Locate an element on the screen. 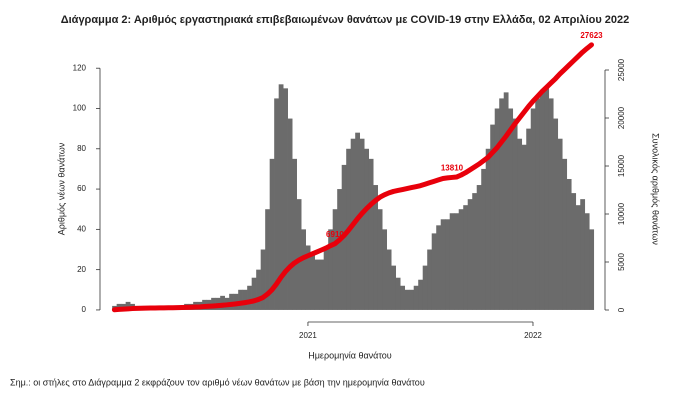  data-label: 27623 is located at coordinates (591, 35).